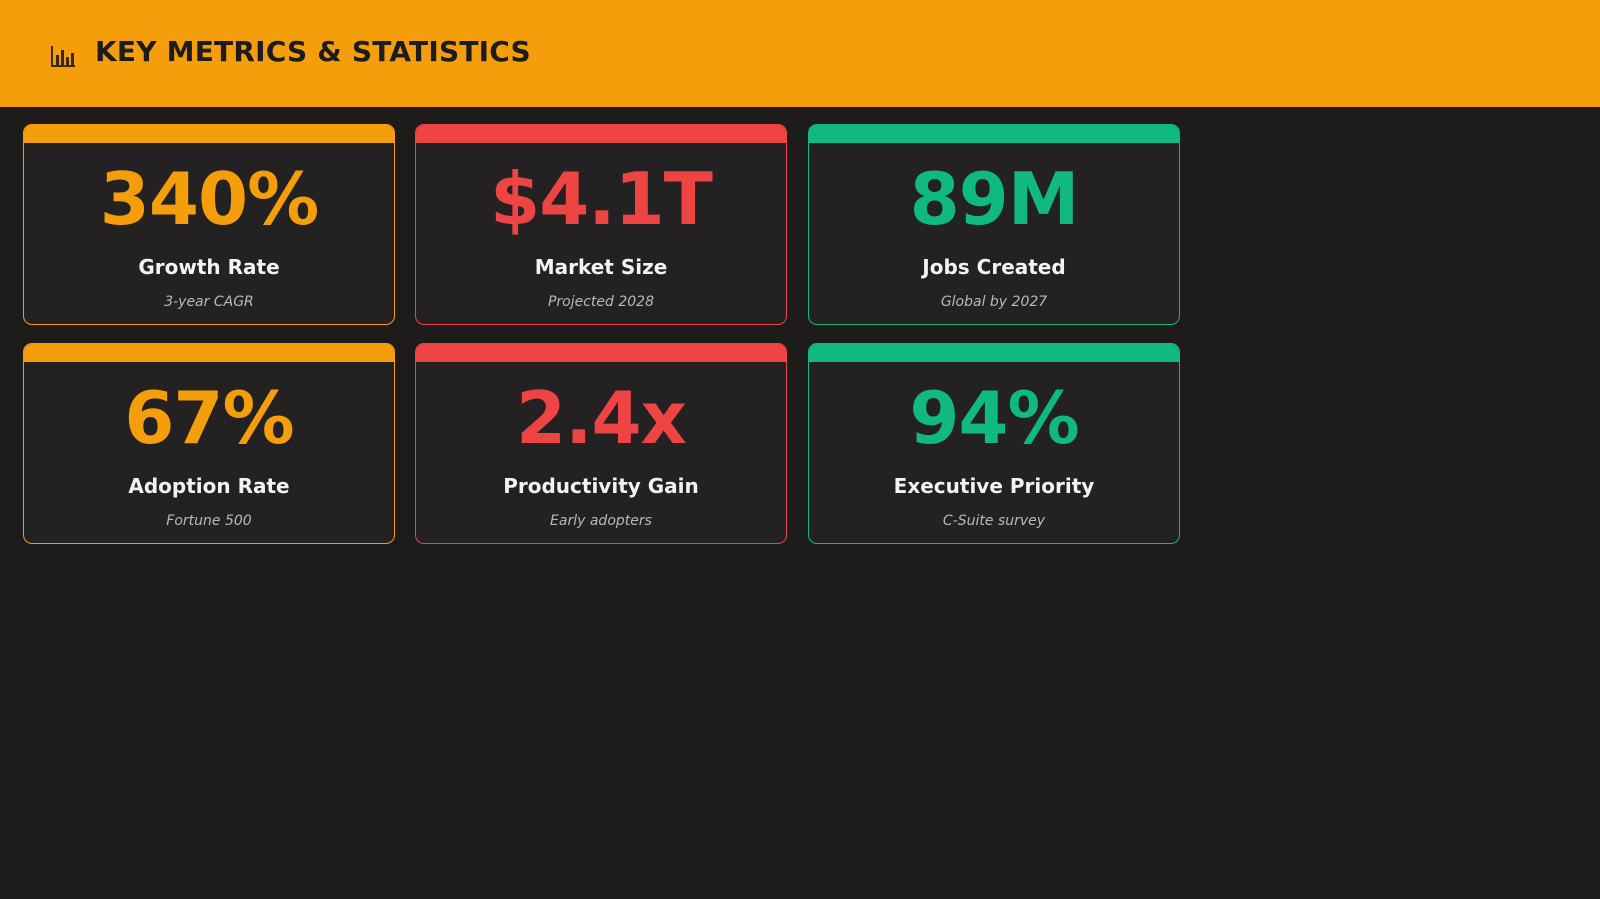 The width and height of the screenshot is (1600, 899). What do you see at coordinates (209, 486) in the screenshot?
I see `metric-label: Adoption Rate` at bounding box center [209, 486].